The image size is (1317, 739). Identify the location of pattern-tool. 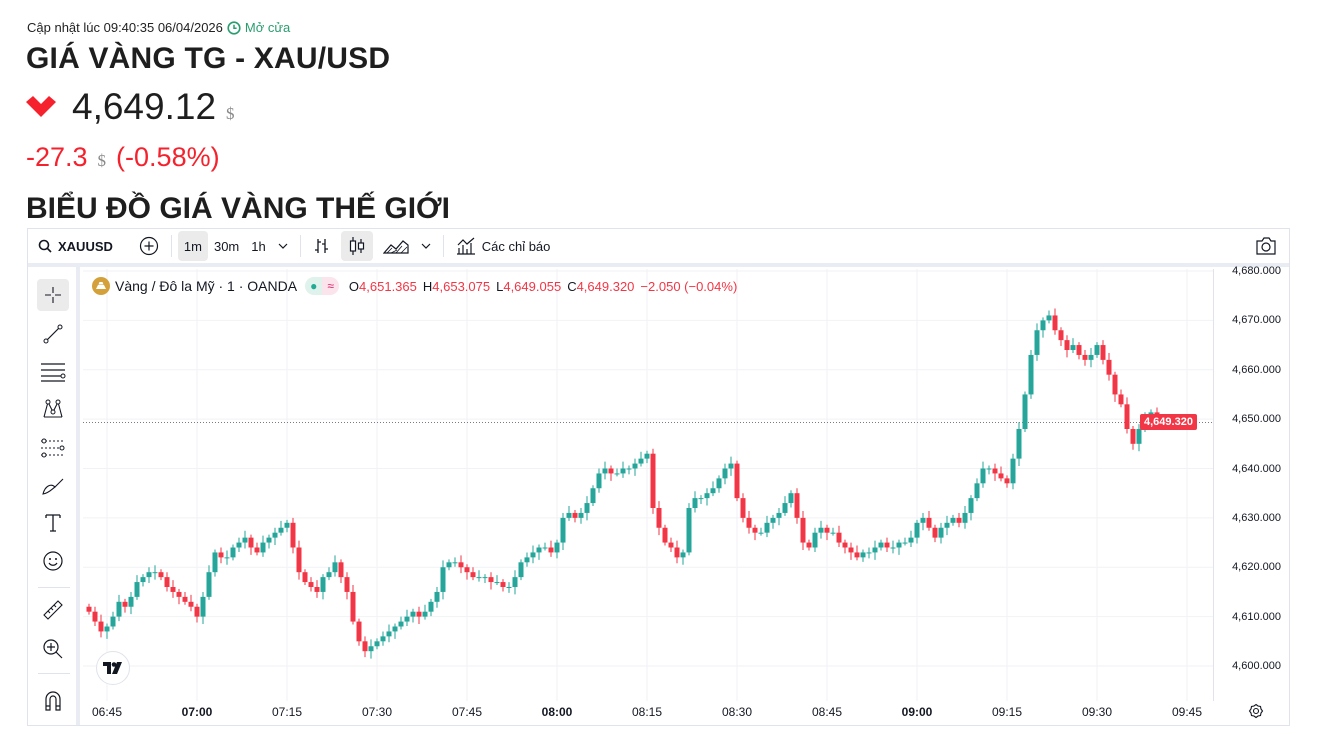
(53, 409).